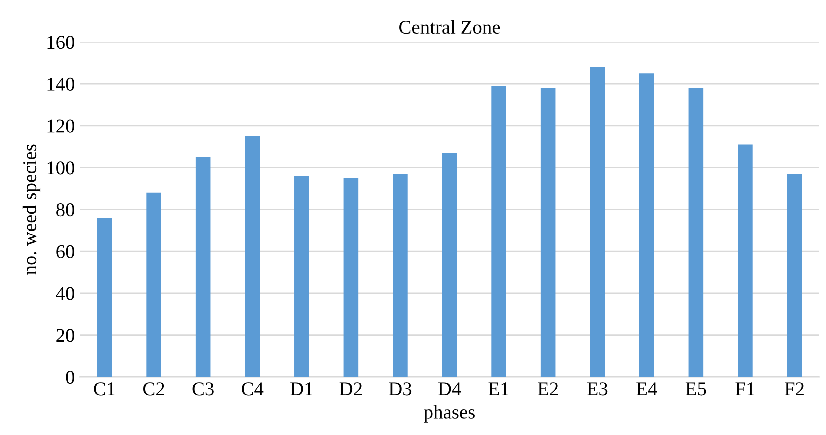  Describe the element at coordinates (65, 293) in the screenshot. I see `y-tick-label: 40` at that location.